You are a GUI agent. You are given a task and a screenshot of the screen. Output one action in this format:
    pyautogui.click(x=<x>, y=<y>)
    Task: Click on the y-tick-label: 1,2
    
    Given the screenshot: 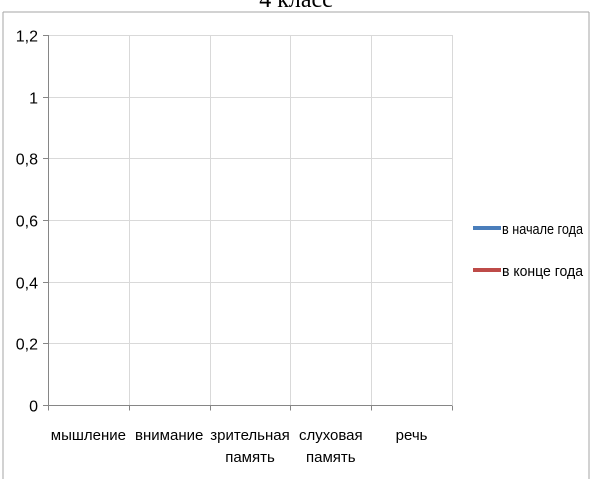 What is the action you would take?
    pyautogui.click(x=27, y=37)
    